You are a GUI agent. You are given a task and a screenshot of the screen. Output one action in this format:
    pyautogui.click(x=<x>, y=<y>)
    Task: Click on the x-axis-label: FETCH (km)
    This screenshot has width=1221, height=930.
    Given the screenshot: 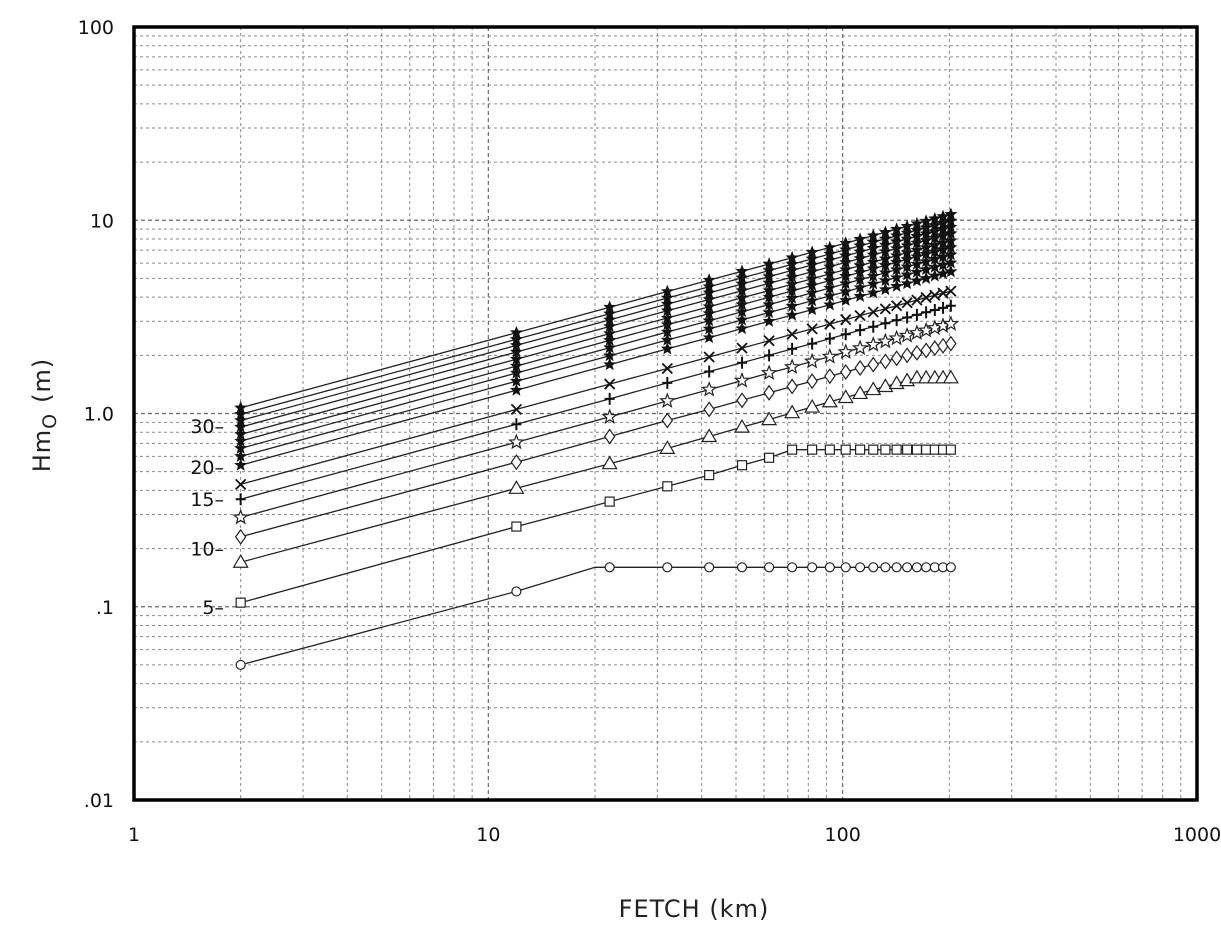 What is the action you would take?
    pyautogui.click(x=694, y=909)
    